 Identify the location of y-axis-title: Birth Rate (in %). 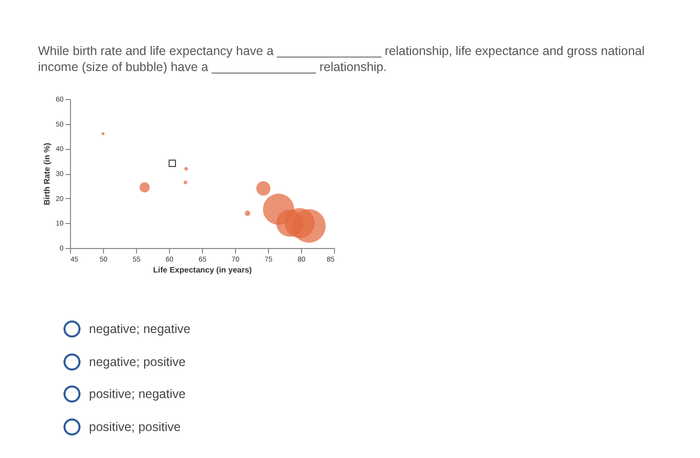
(47, 174).